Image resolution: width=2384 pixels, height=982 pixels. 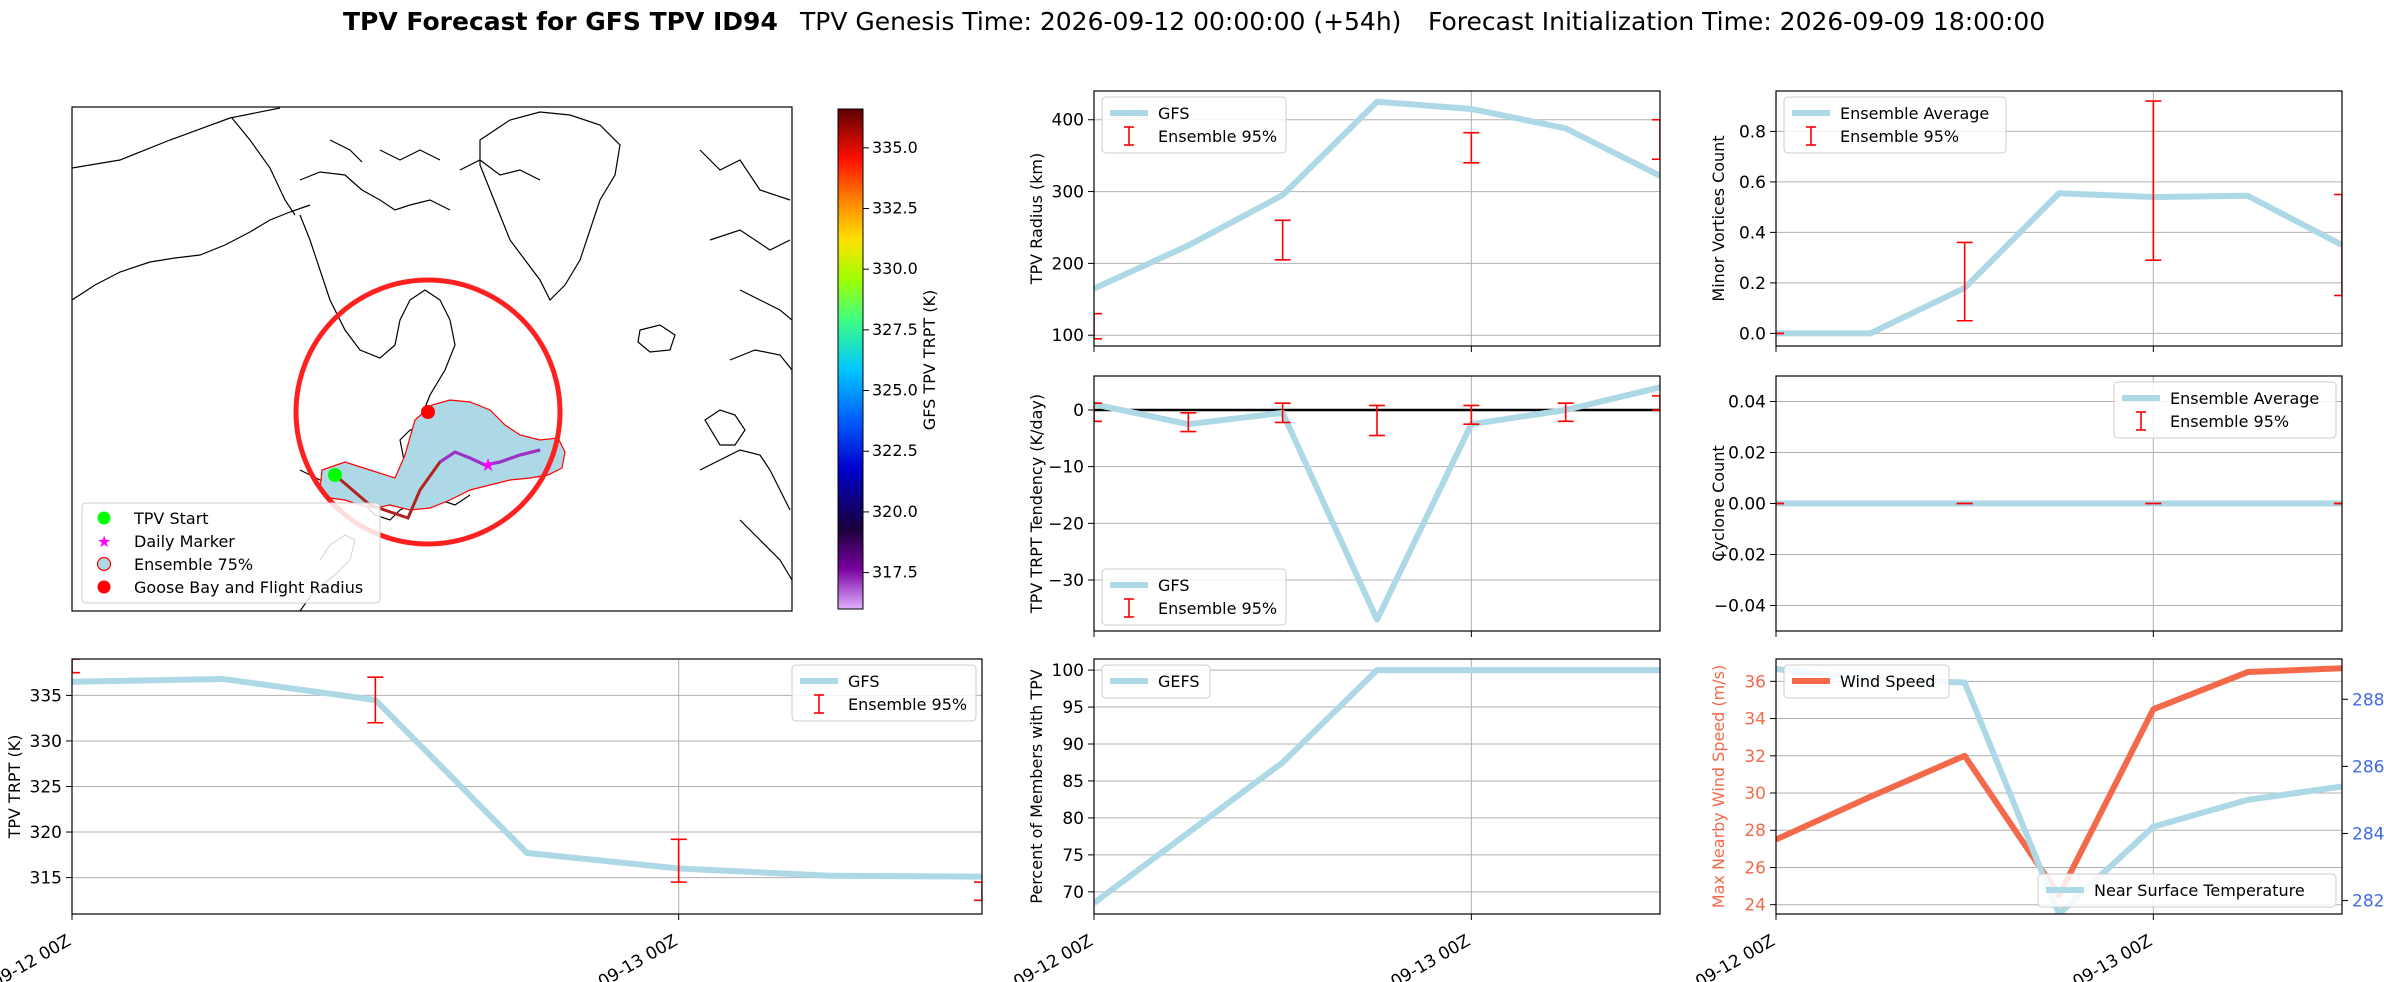 What do you see at coordinates (1073, 893) in the screenshot?
I see `y-tick-label: 70` at bounding box center [1073, 893].